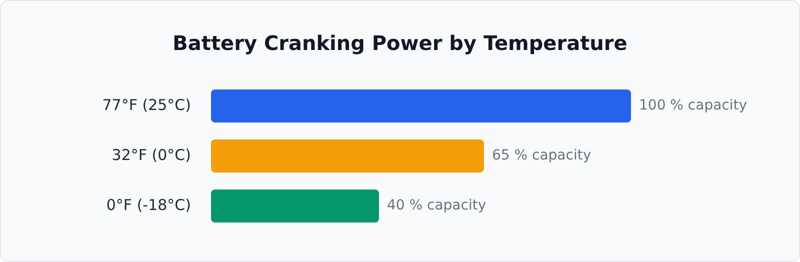  Describe the element at coordinates (151, 155) in the screenshot. I see `y-tick-label: 32°F (0°C)` at that location.